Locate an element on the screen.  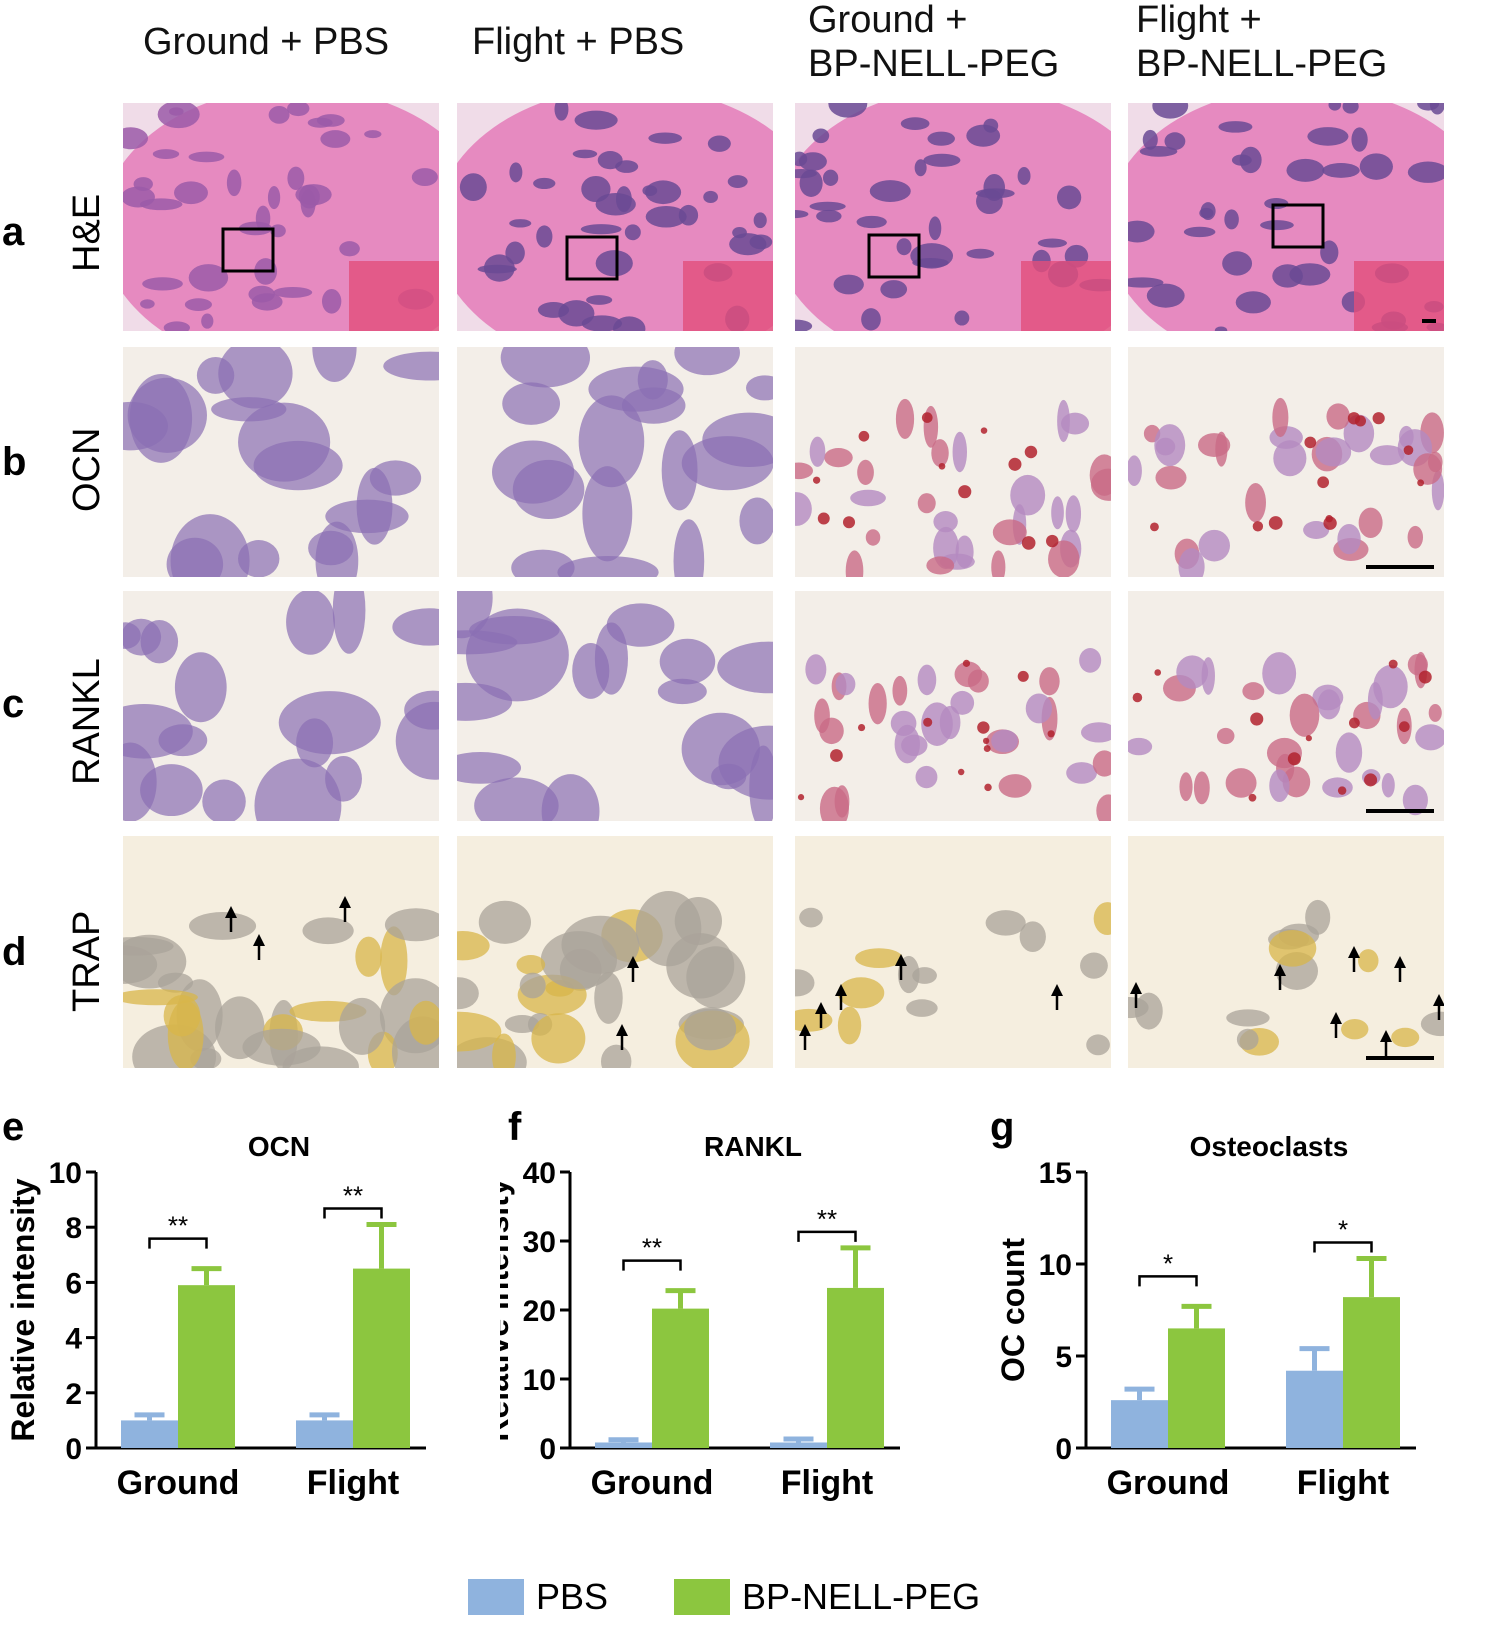
micrograph-he-col3 is located at coordinates (953, 217).